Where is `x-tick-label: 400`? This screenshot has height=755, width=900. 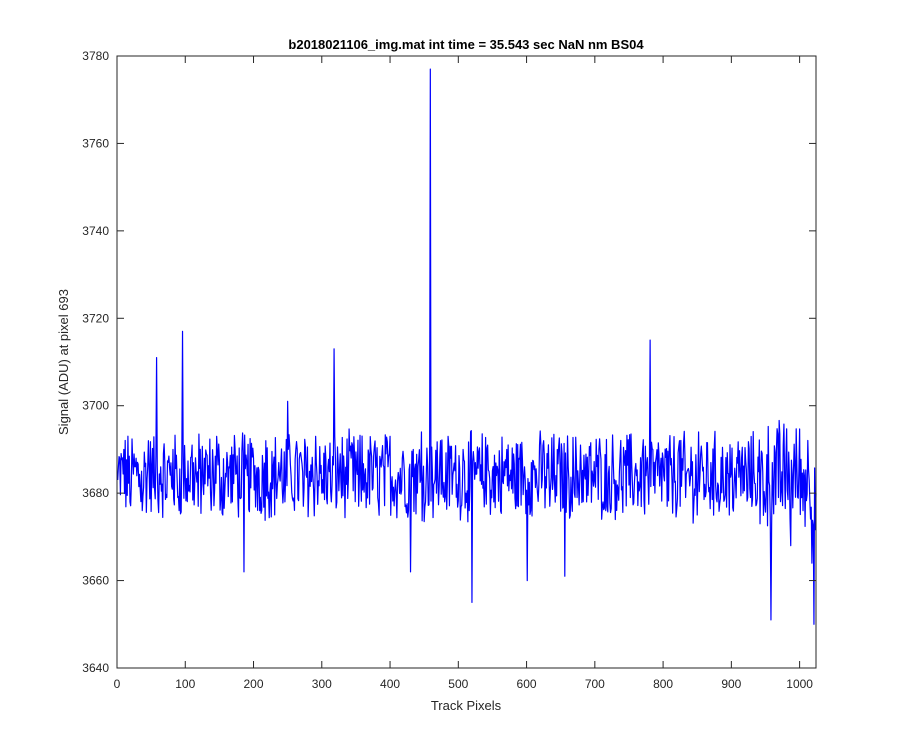 x-tick-label: 400 is located at coordinates (390, 684).